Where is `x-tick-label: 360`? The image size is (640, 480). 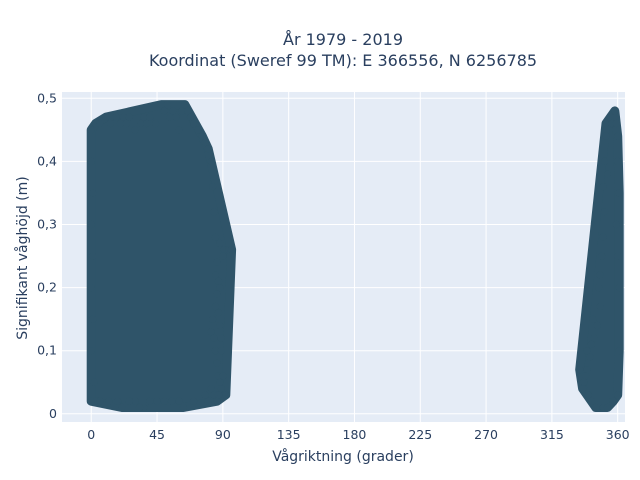 x-tick-label: 360 is located at coordinates (618, 434).